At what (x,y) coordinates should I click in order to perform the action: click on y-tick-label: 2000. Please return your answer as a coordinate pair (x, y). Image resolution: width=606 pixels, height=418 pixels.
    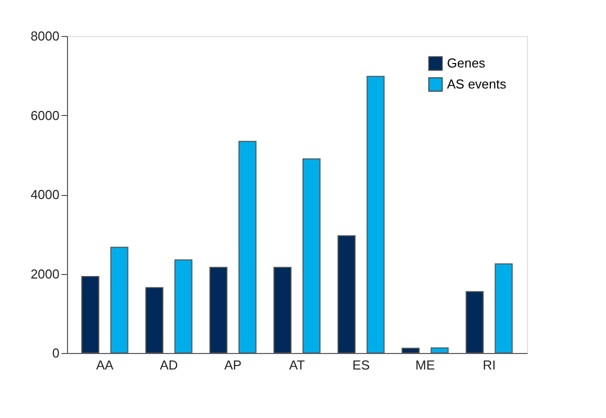
    Looking at the image, I should click on (45, 274).